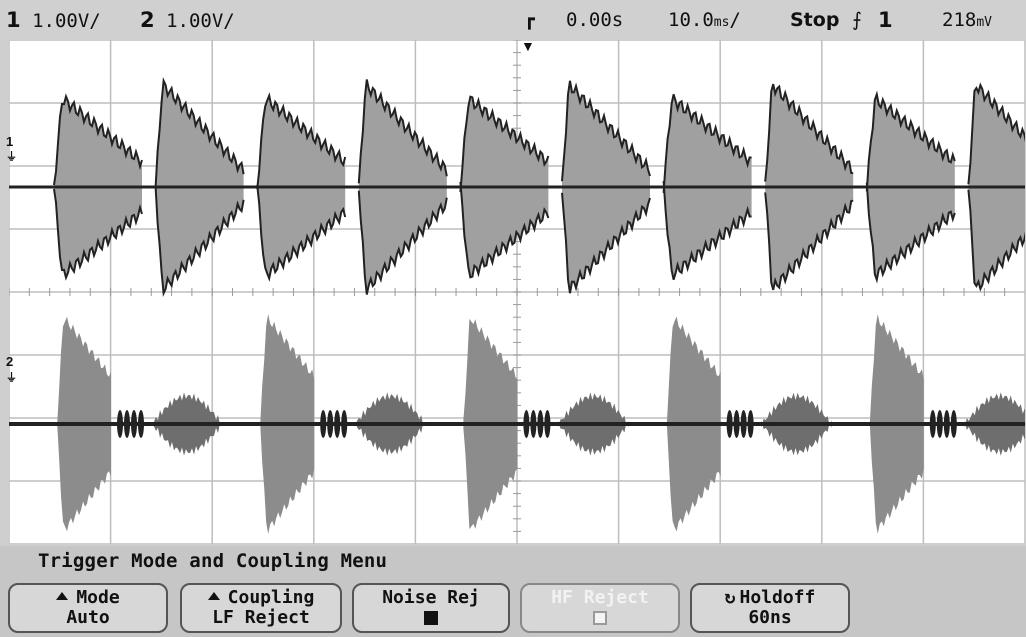 This screenshot has height=637, width=1026. I want to click on rotate-knob-icon: ↻, so click(730, 597).